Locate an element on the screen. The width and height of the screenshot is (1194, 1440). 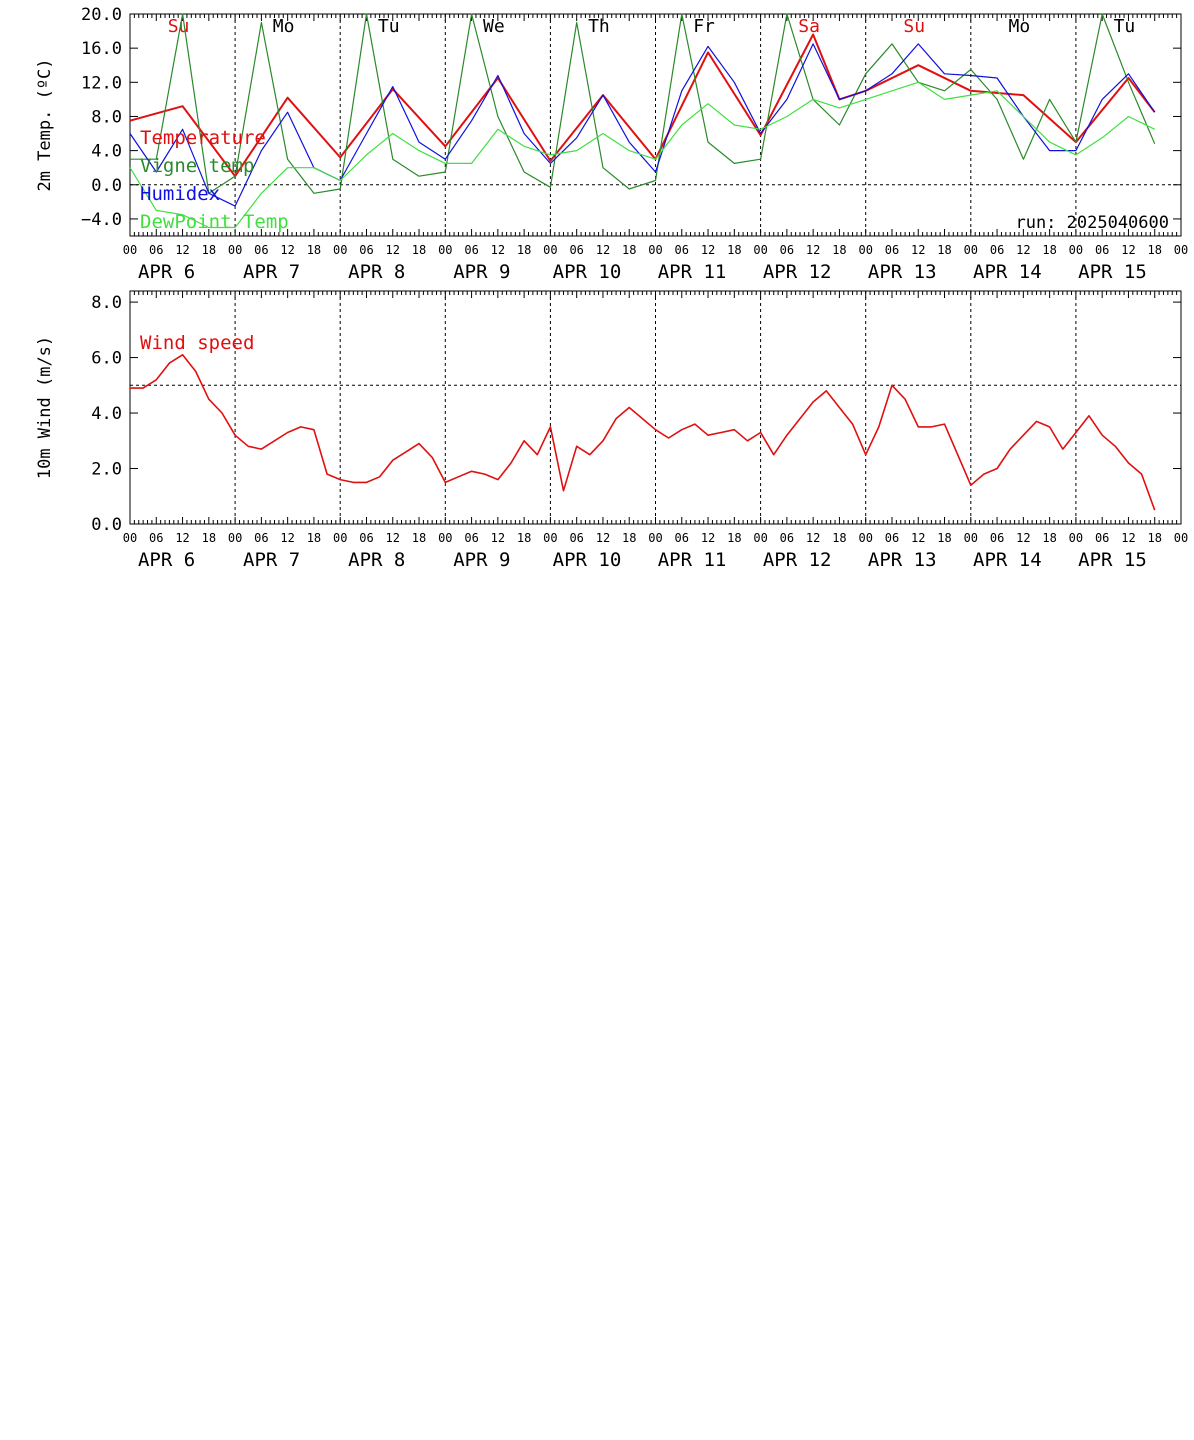
weekday-label: Th is located at coordinates (599, 26).